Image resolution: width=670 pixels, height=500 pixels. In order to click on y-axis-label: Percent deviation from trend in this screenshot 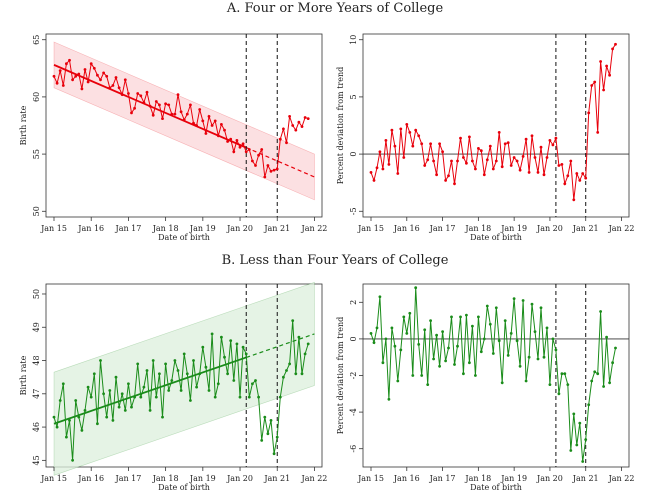, I will do `click(340, 375)`.